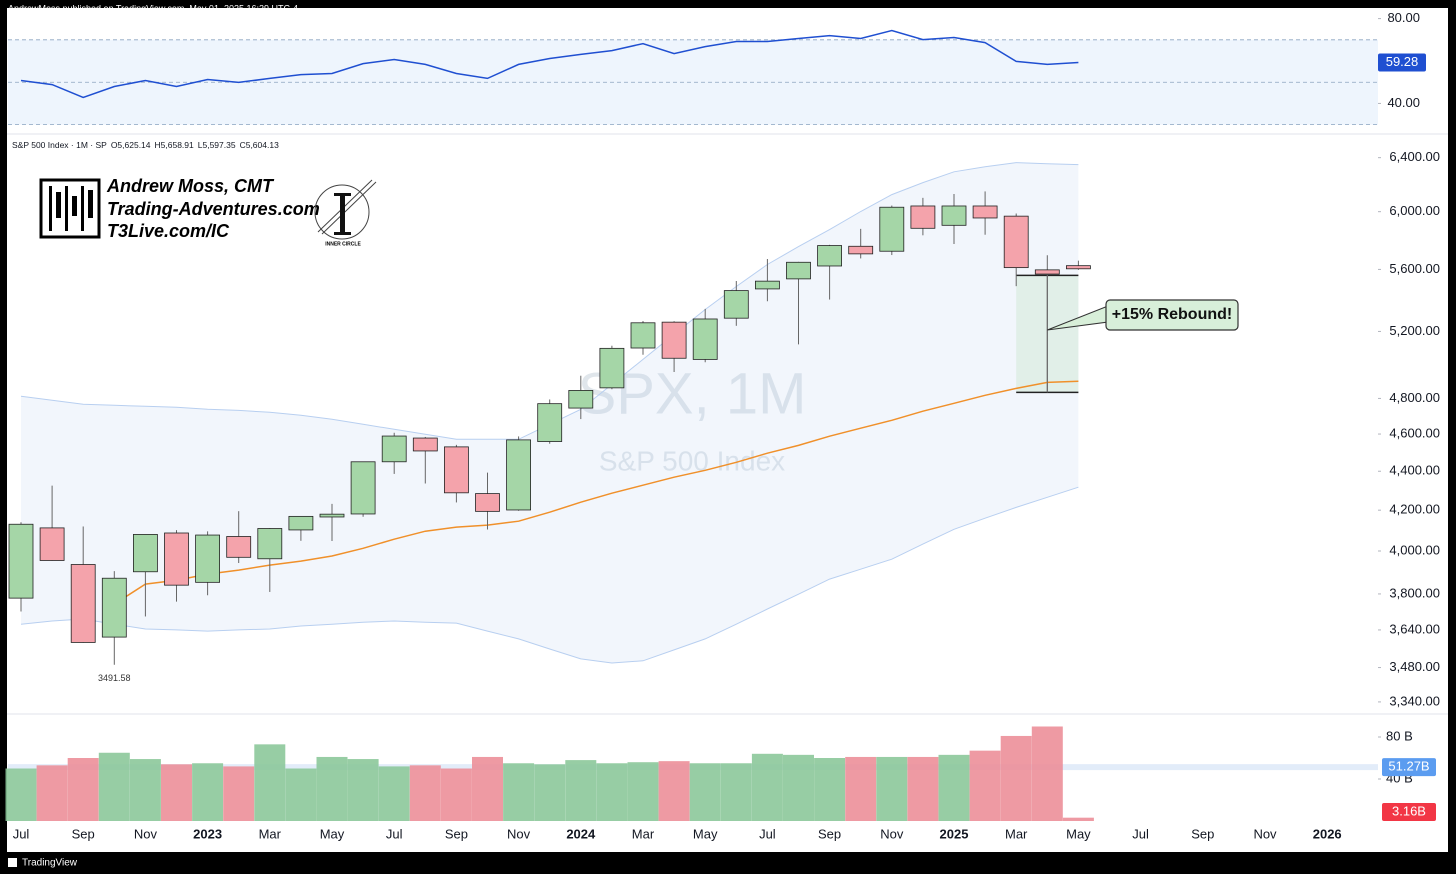 Image resolution: width=1456 pixels, height=874 pixels. Describe the element at coordinates (1414, 210) in the screenshot. I see `y-tick-label: 6,000.00` at that location.